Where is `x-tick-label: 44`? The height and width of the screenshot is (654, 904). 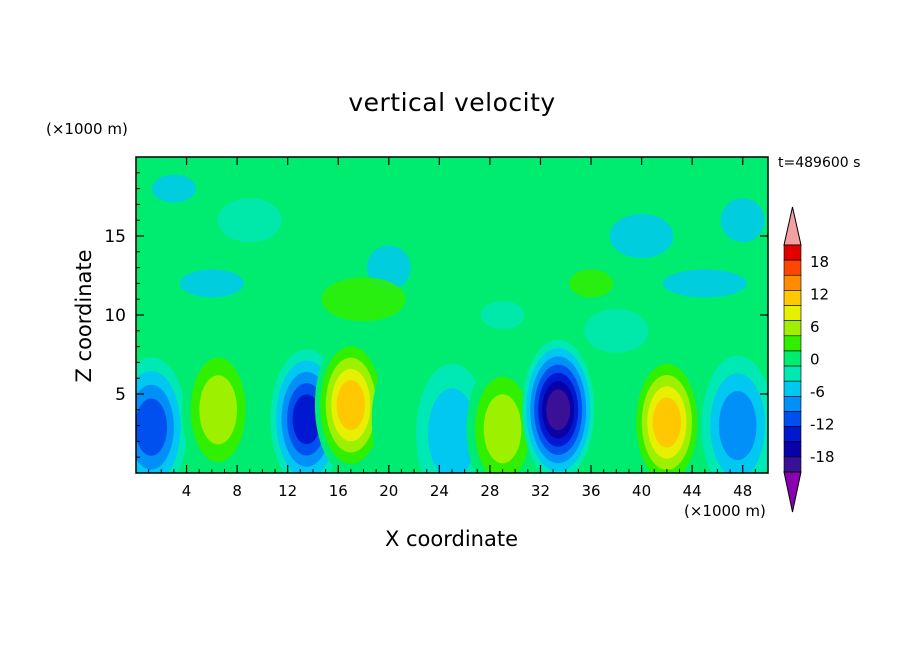
x-tick-label: 44 is located at coordinates (692, 491).